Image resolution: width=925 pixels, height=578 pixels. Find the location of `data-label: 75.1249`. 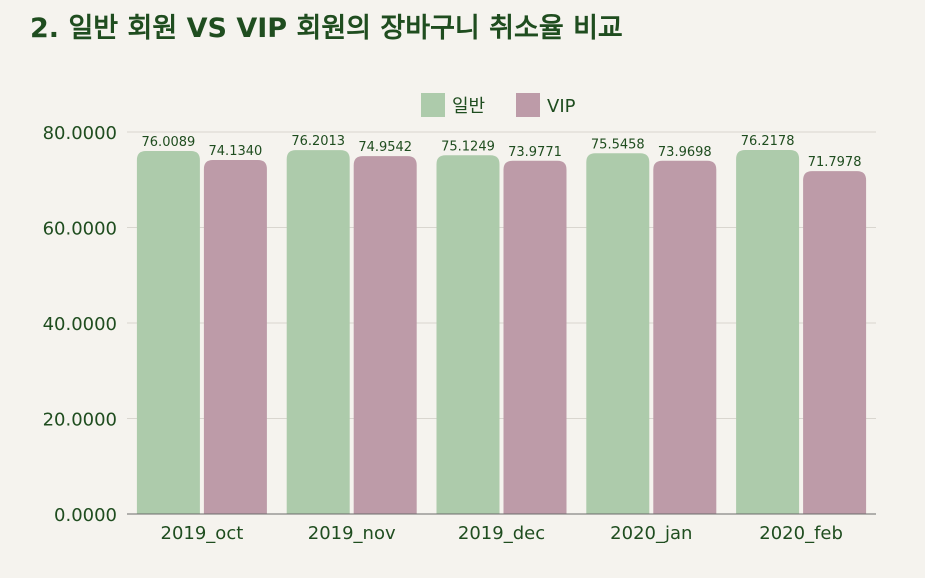

data-label: 75.1249 is located at coordinates (468, 146).